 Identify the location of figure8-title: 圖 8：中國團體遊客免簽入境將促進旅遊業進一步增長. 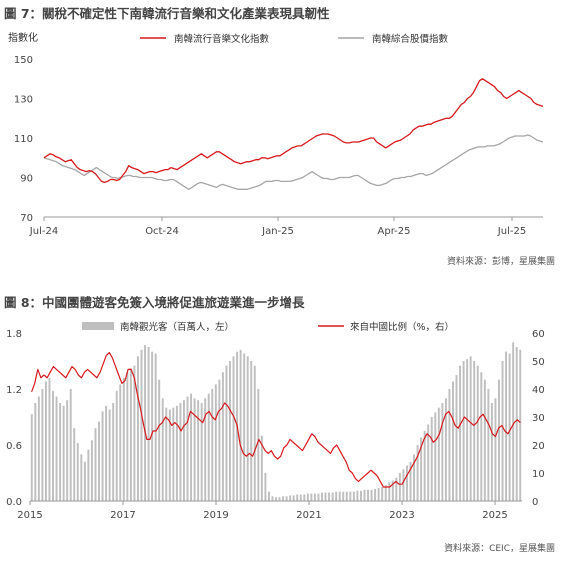
(154, 302).